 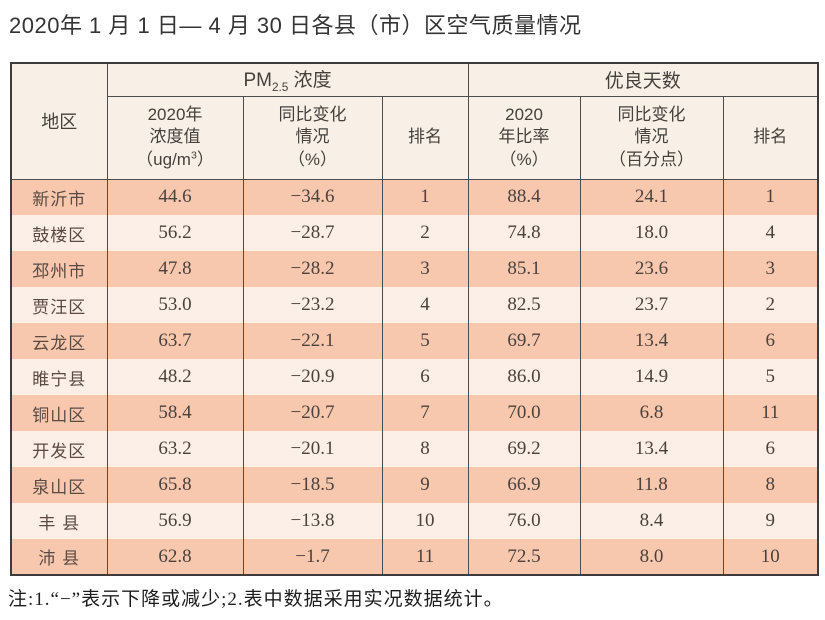 What do you see at coordinates (175, 377) in the screenshot?
I see `cell-pm-value: 48.2` at bounding box center [175, 377].